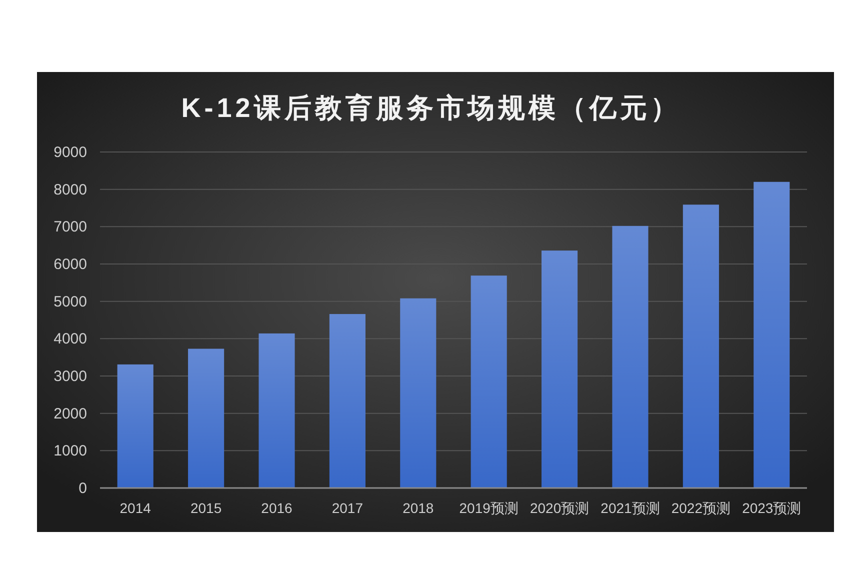  What do you see at coordinates (70, 301) in the screenshot?
I see `y-tick-label: 5000` at bounding box center [70, 301].